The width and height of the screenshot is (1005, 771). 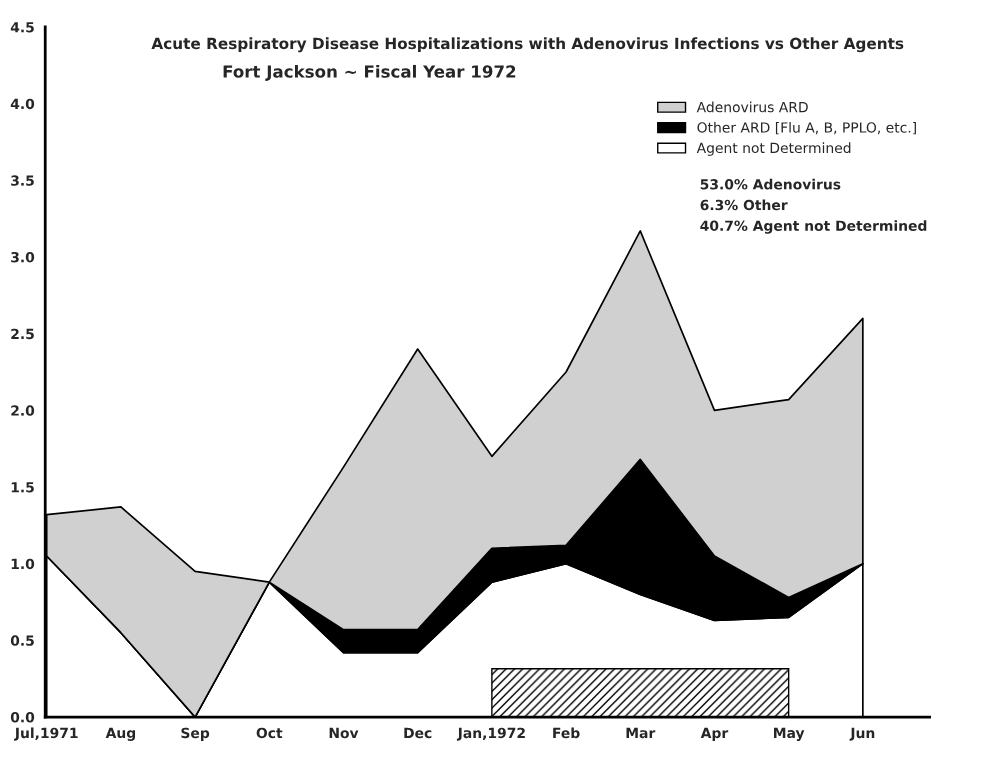 I want to click on legend-label: Agent not Determined, so click(x=773, y=149).